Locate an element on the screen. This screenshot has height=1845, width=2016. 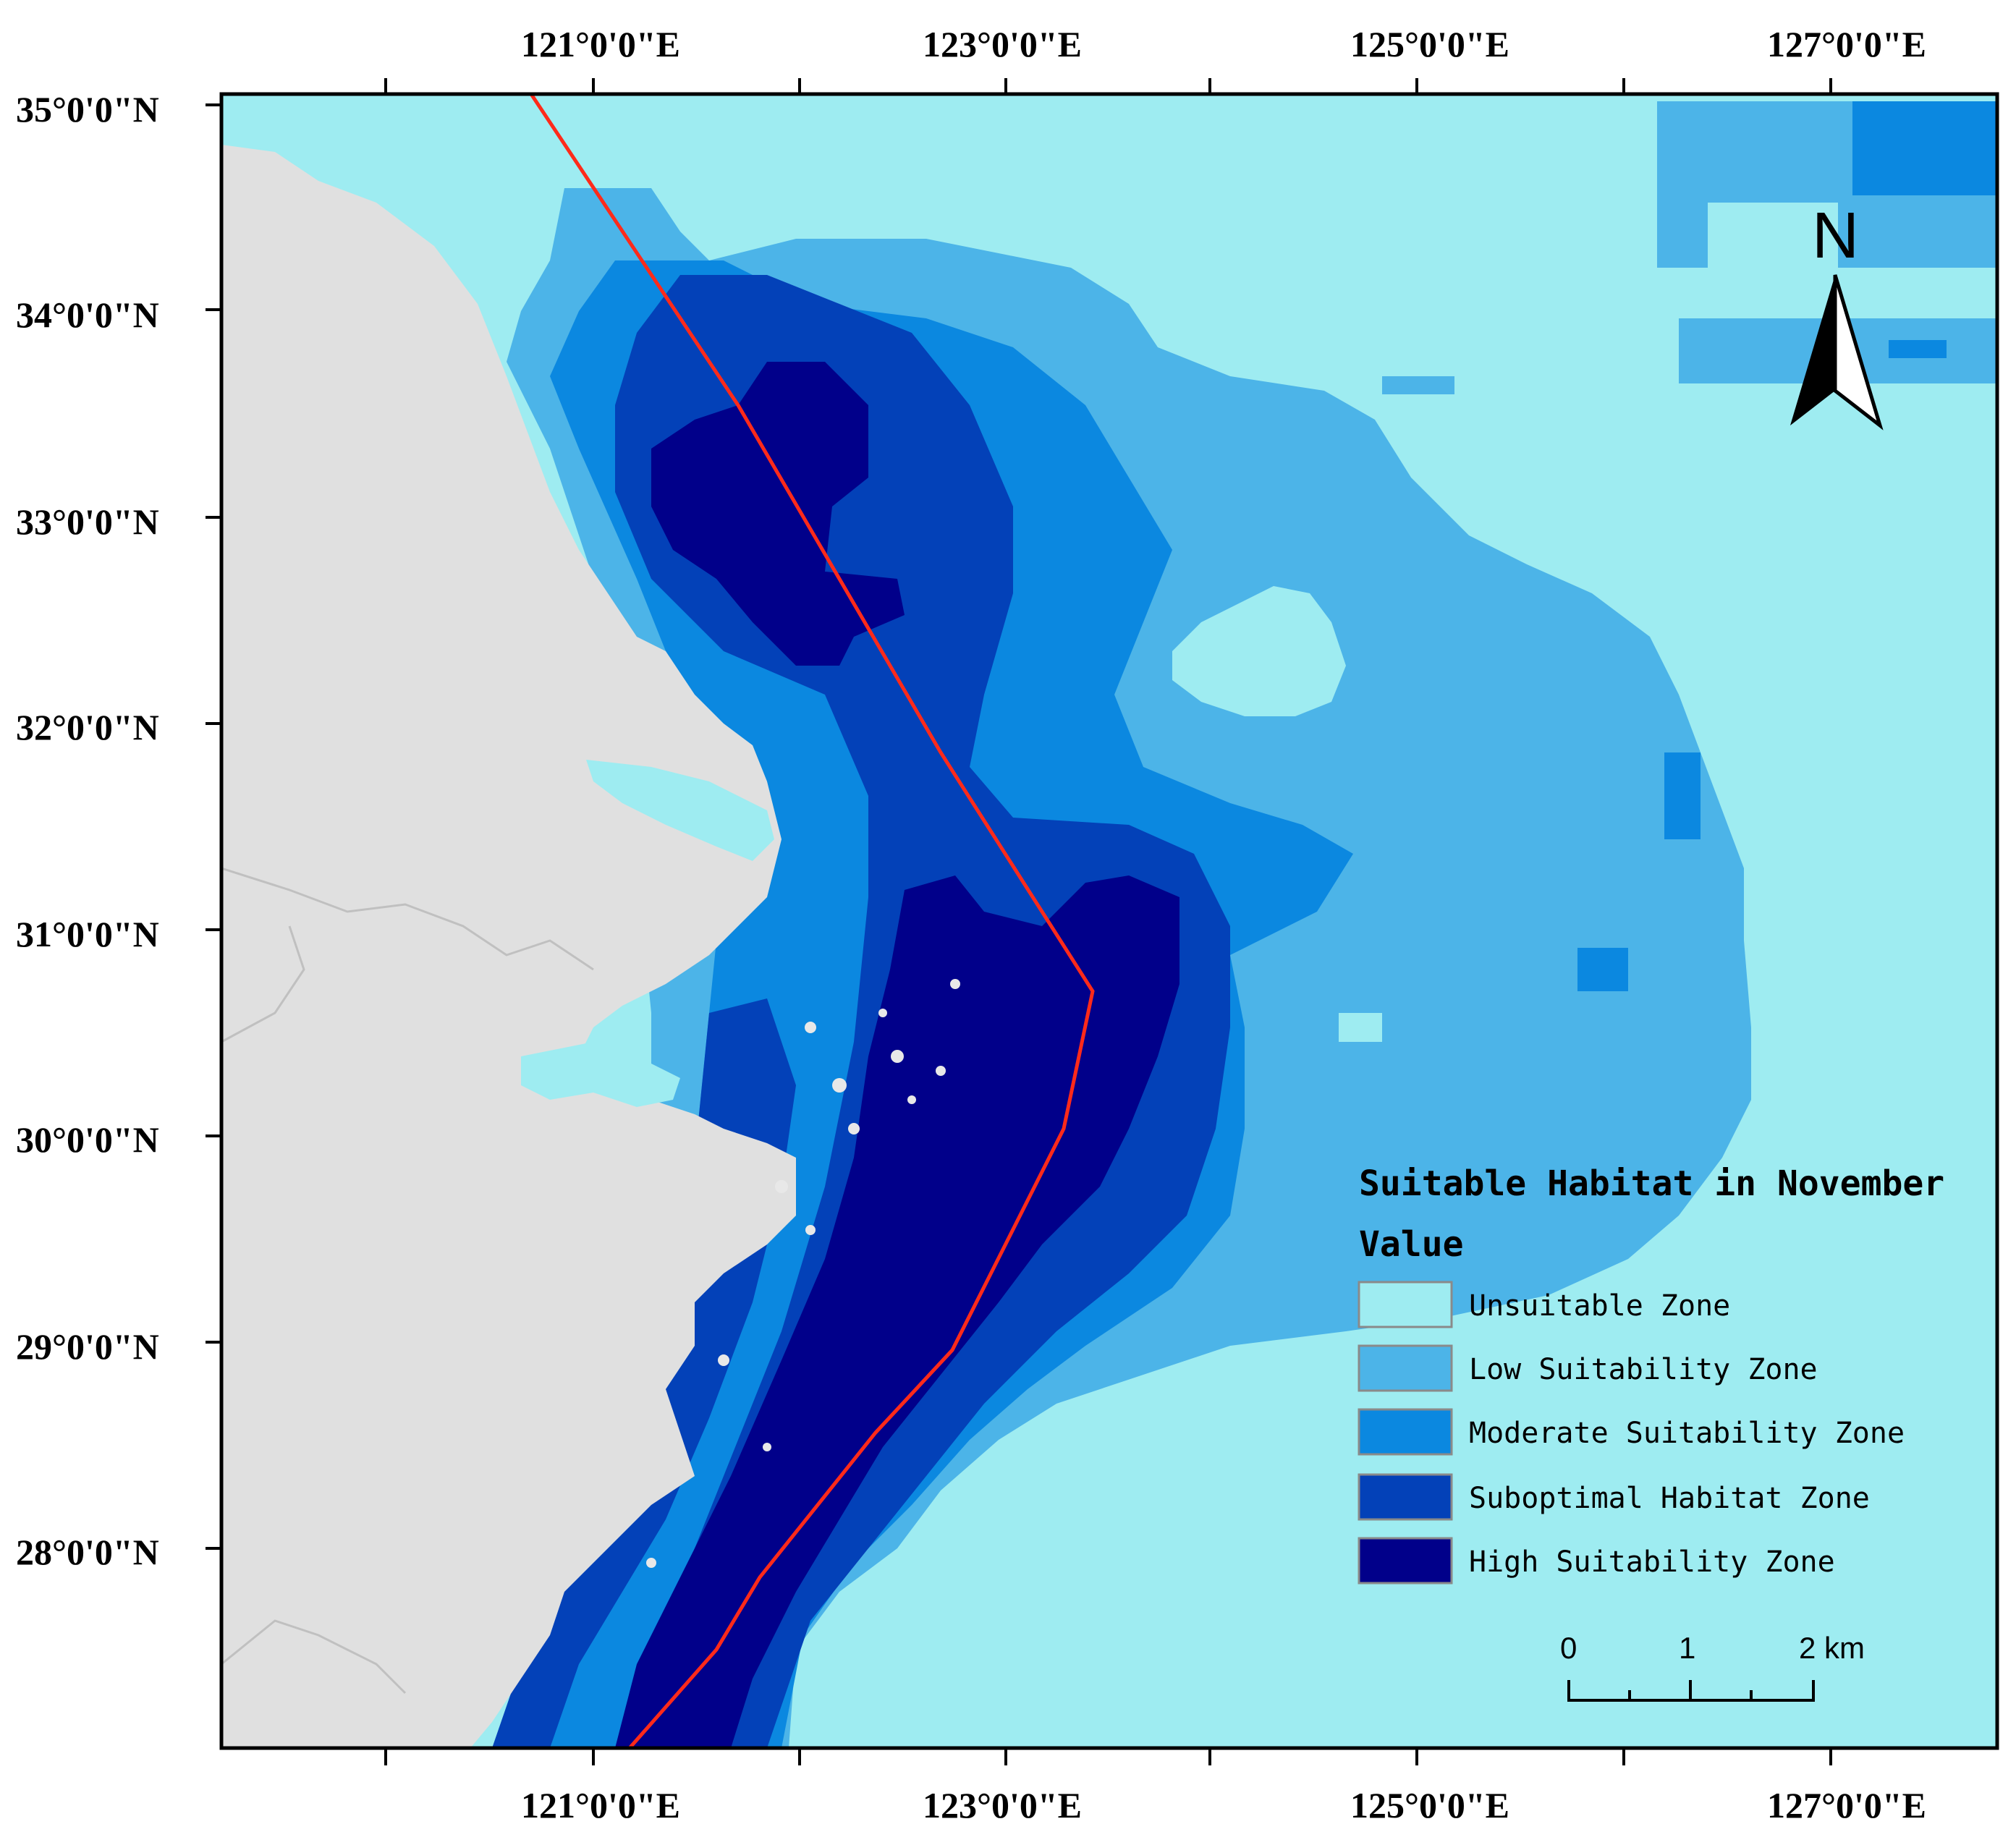
scale-label-0: 0 is located at coordinates (1568, 1648).